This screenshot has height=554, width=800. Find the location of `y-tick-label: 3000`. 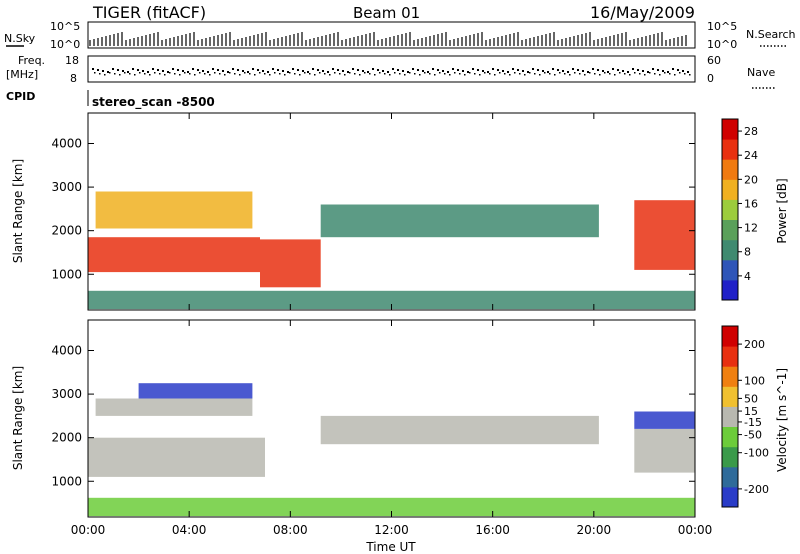

y-tick-label: 3000 is located at coordinates (66, 394).